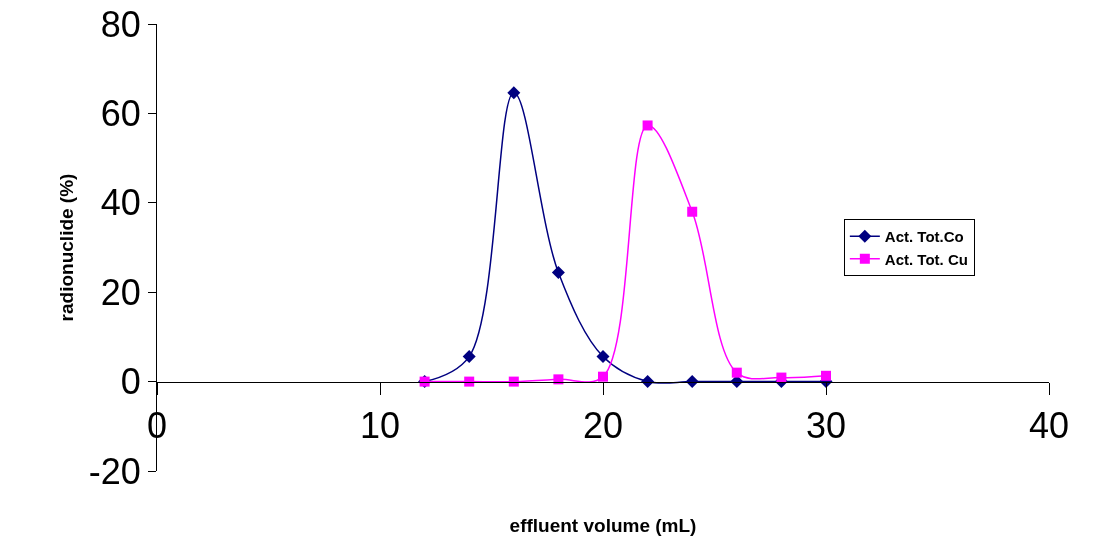 This screenshot has height=543, width=1101. What do you see at coordinates (926, 259) in the screenshot?
I see `legend-label: Act. Tot. Cu` at bounding box center [926, 259].